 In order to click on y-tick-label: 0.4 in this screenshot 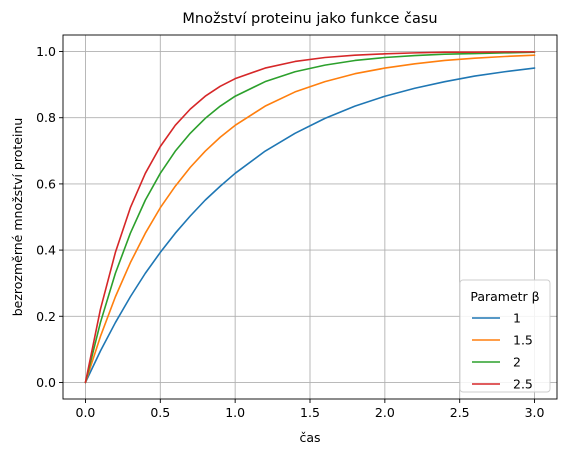, I will do `click(46, 250)`.